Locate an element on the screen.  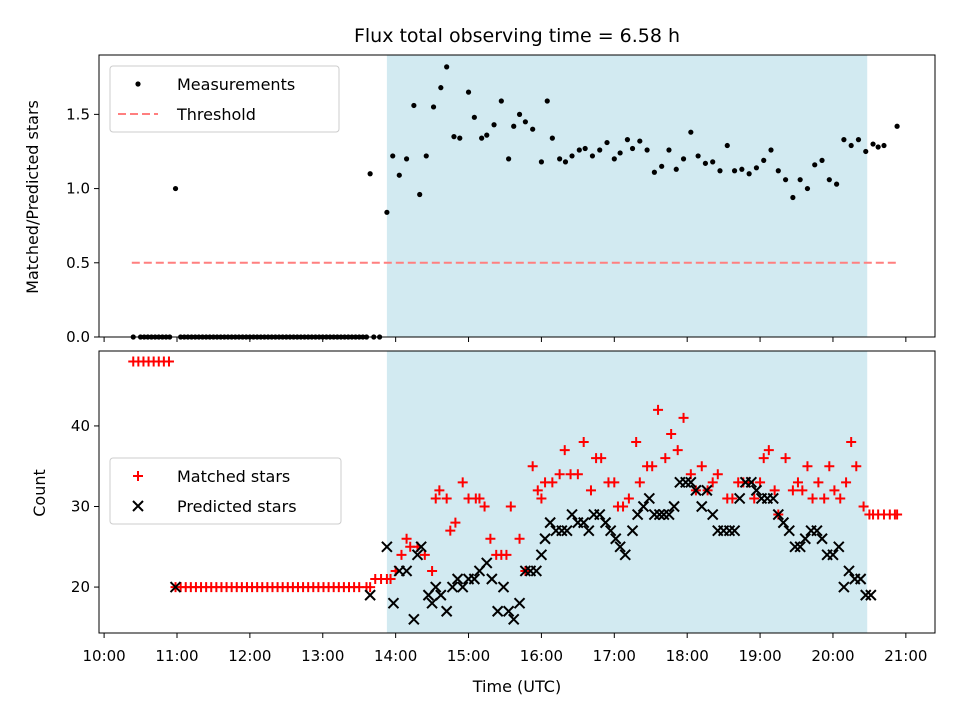
x-tick-label: 19:00 is located at coordinates (759, 656).